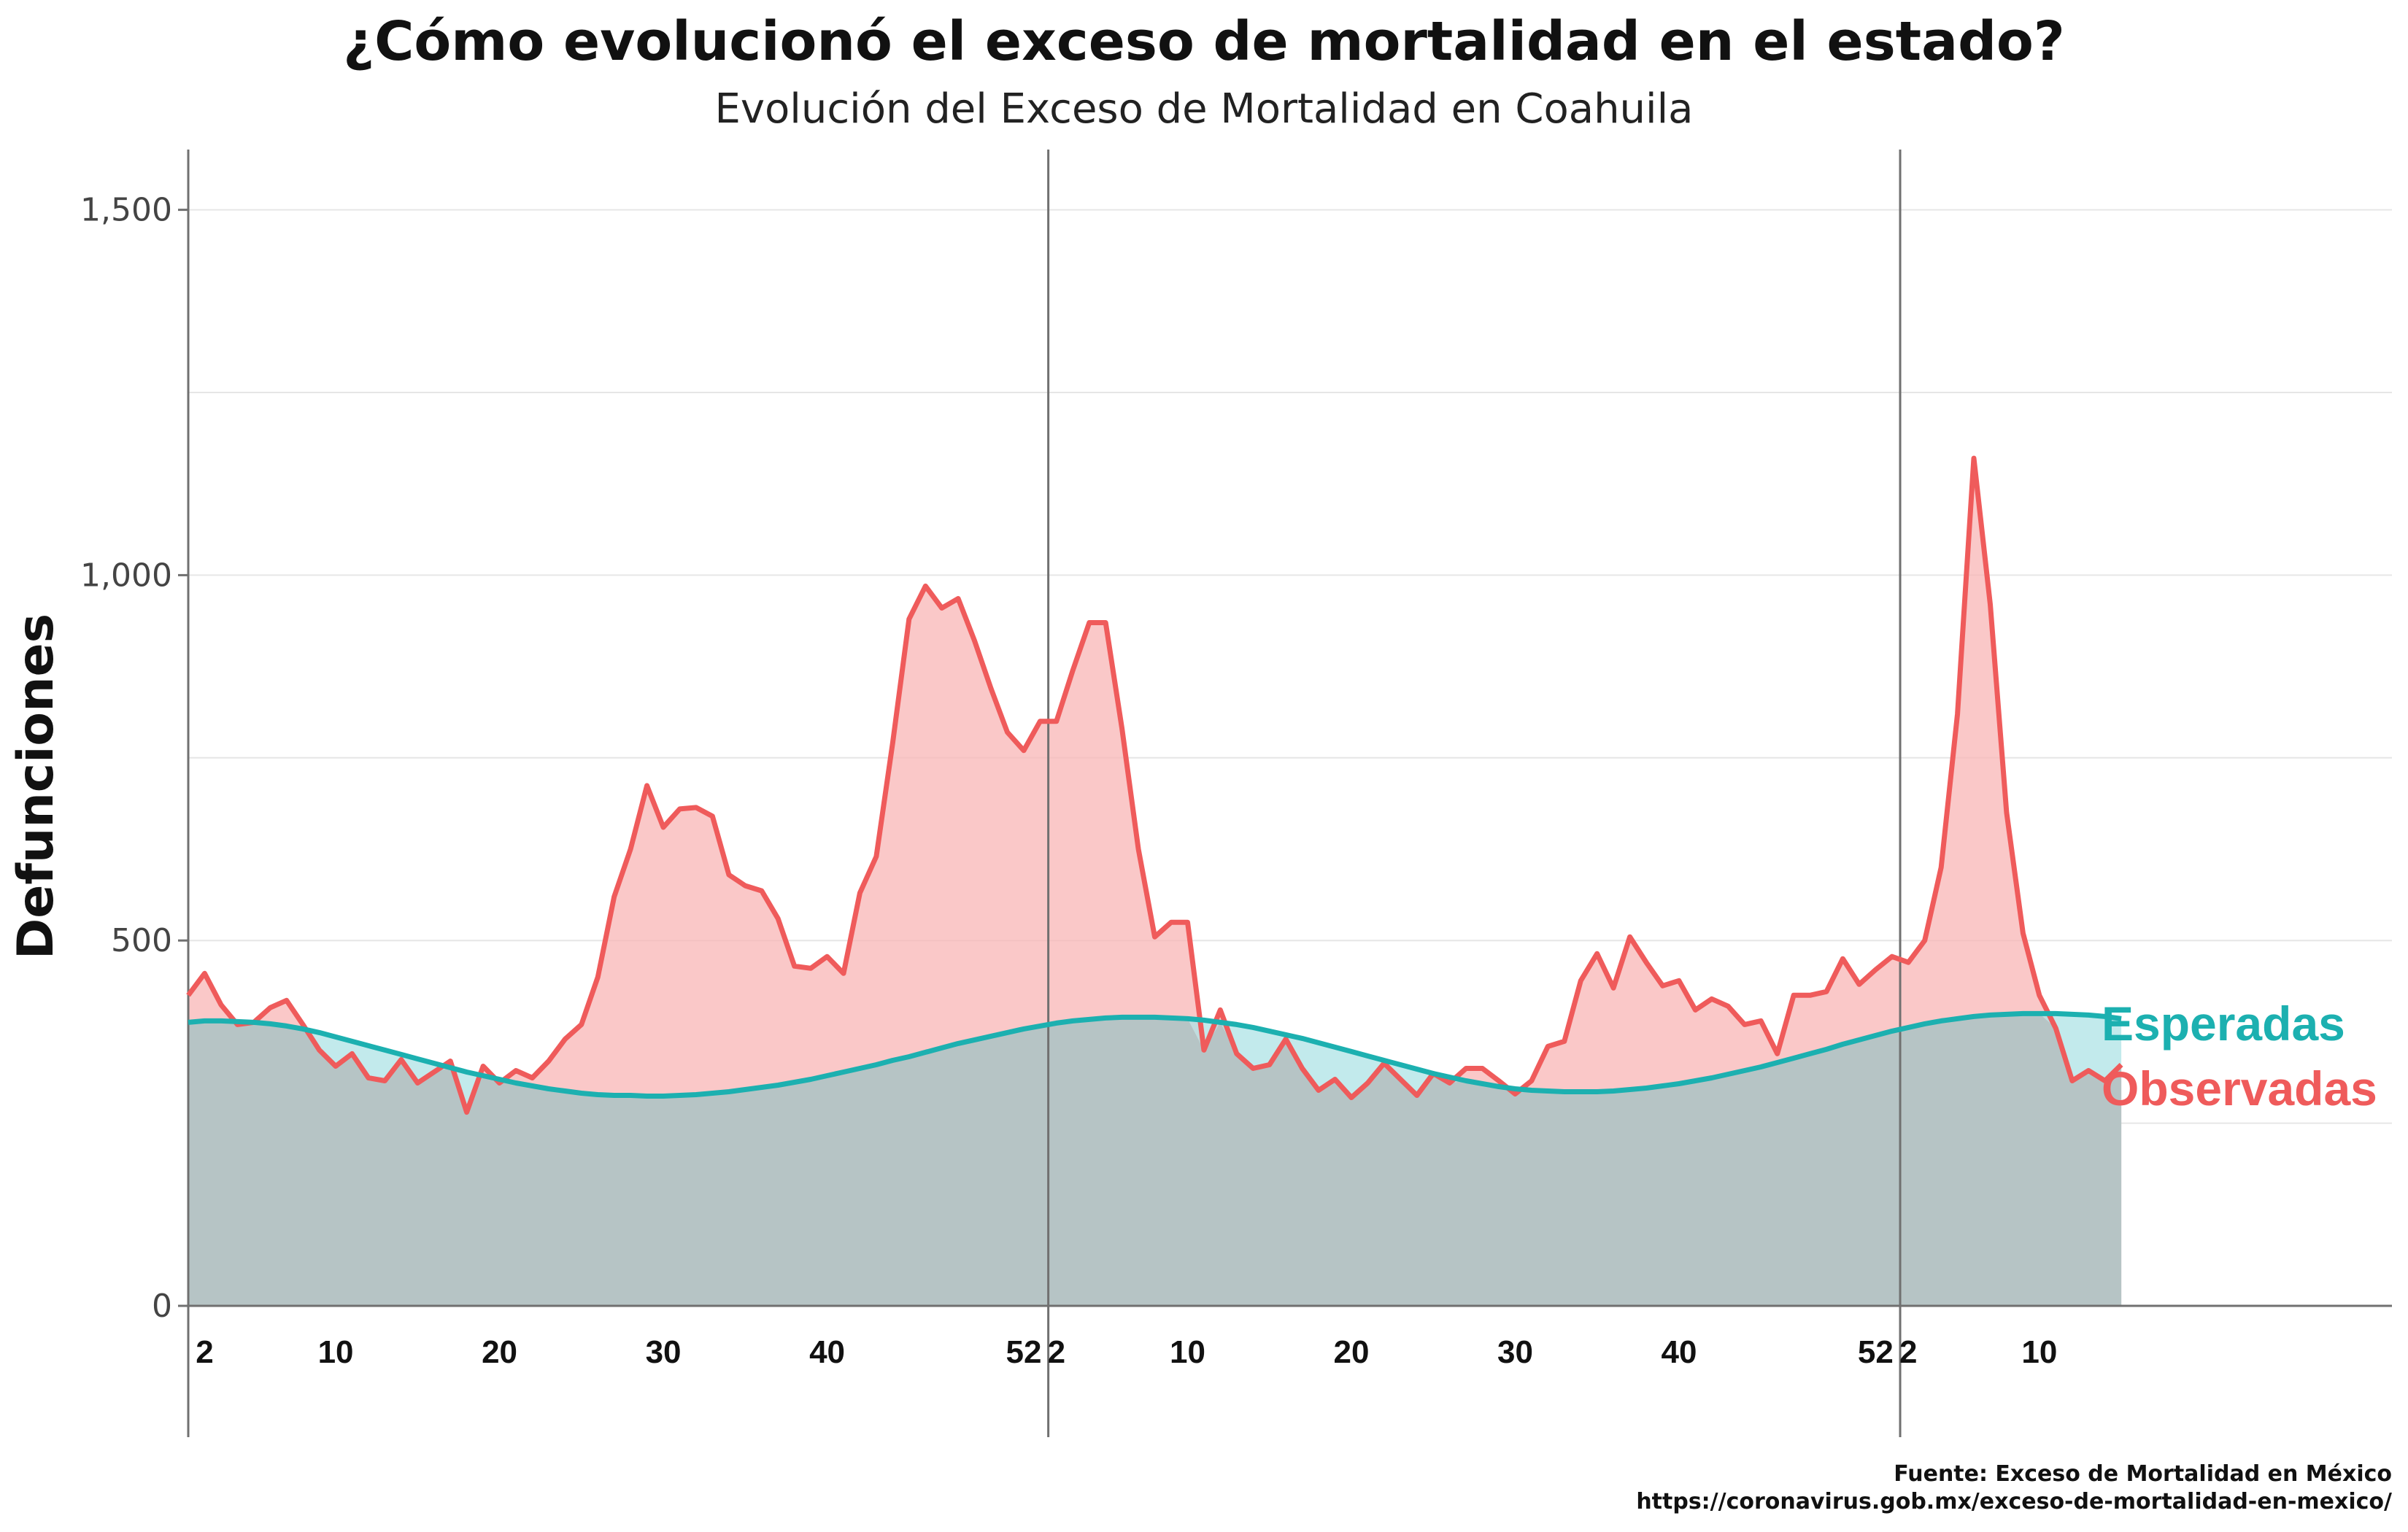  Describe the element at coordinates (2239, 1088) in the screenshot. I see `legend-observadas: Observadas` at that location.